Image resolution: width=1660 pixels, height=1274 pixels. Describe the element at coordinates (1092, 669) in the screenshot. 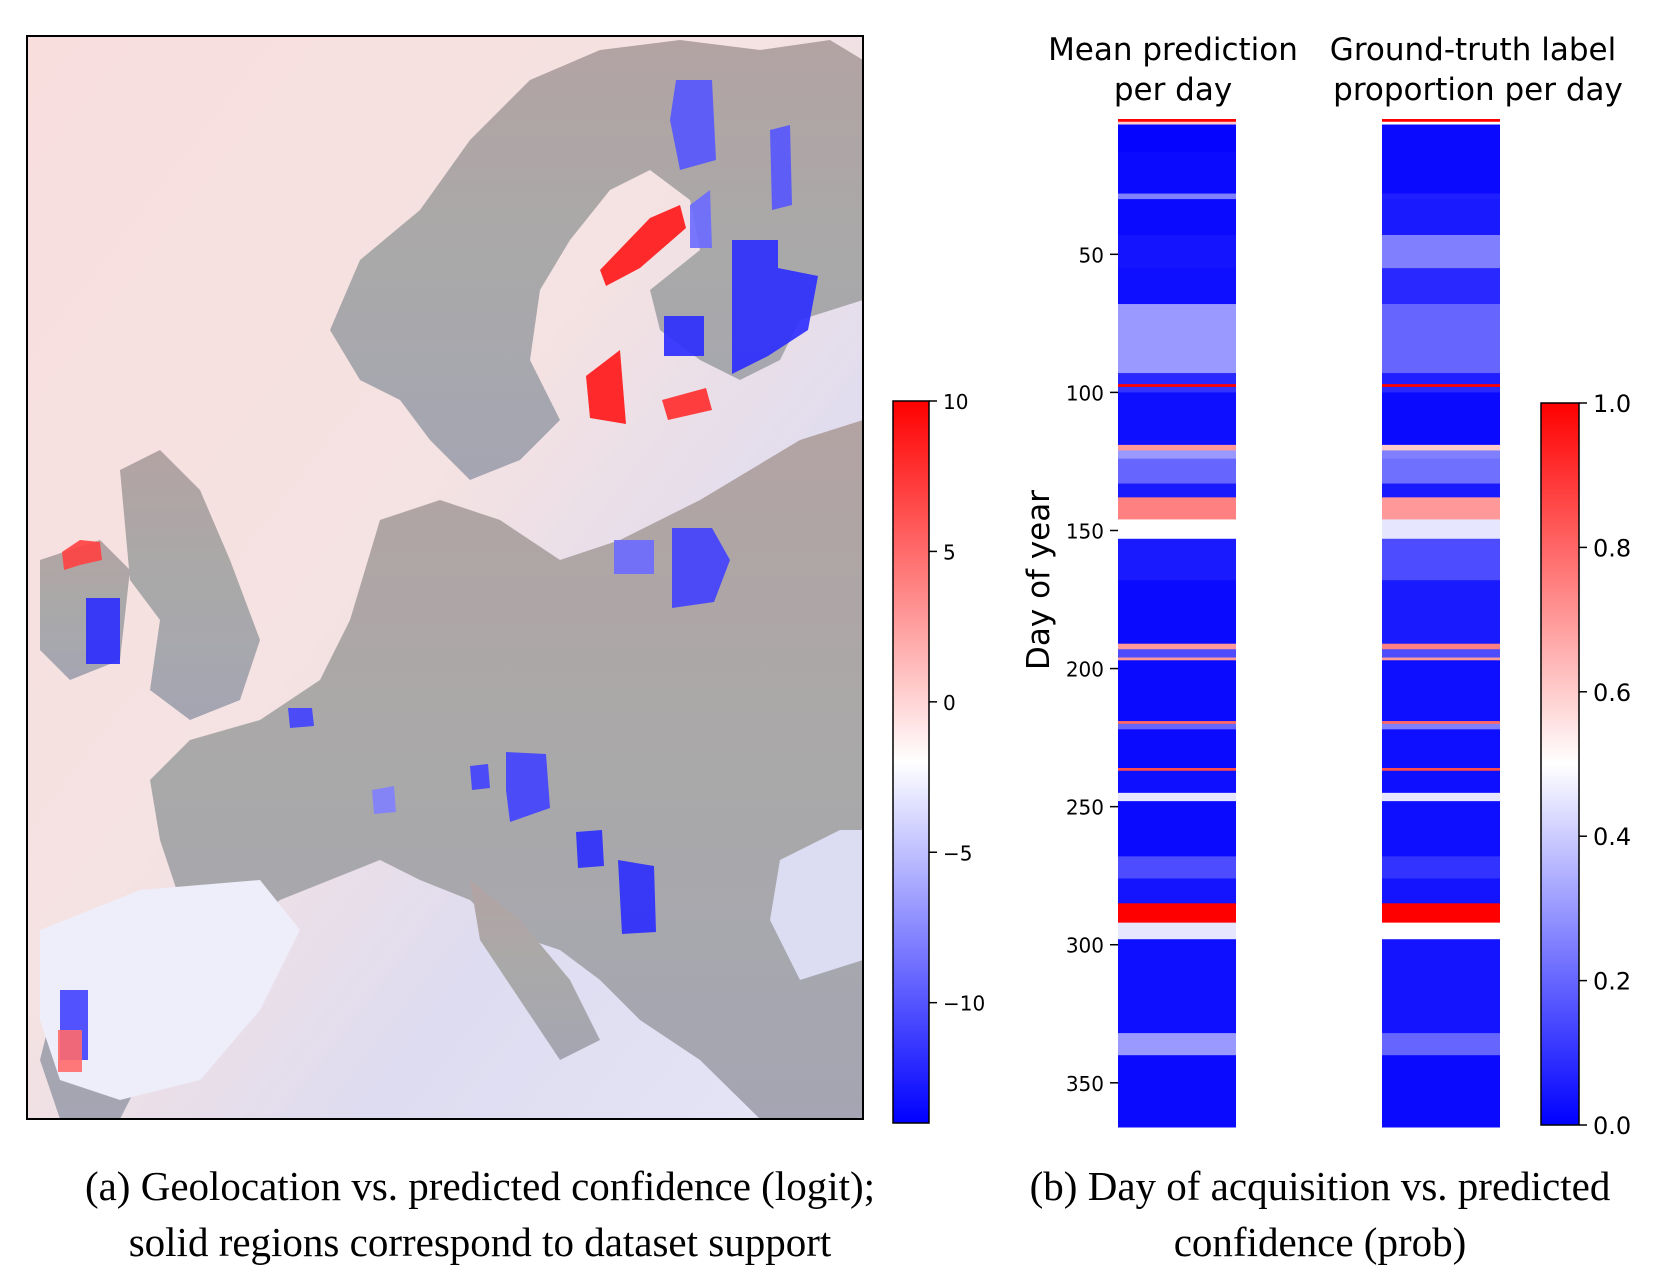

I see `y-axis-ticks: 50 100 150 200 250 300 350` at that location.